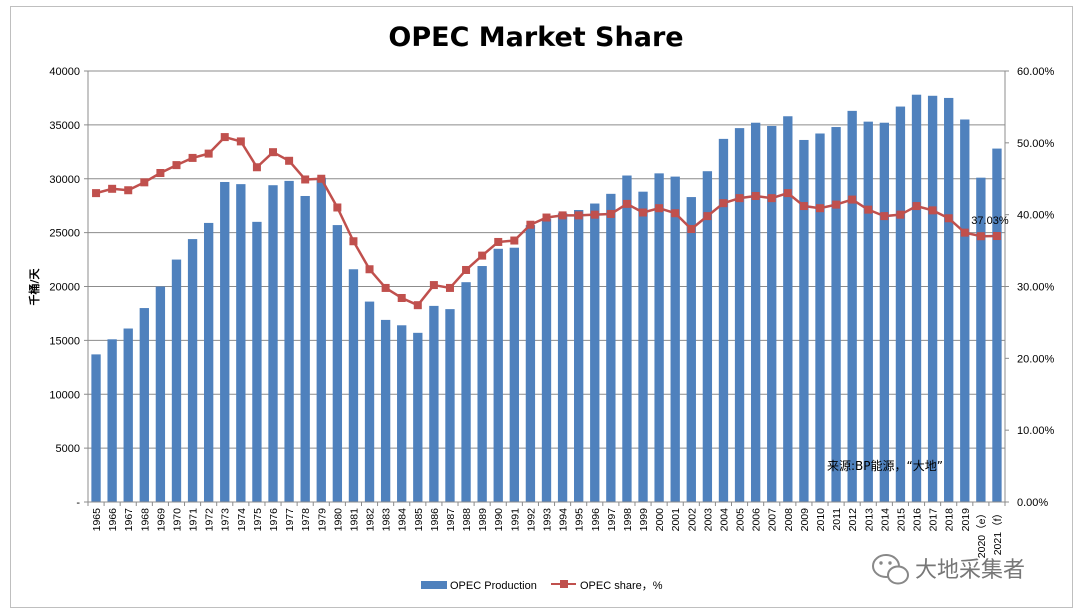 This screenshot has height=614, width=1080. I want to click on y-tick-label: 15000, so click(64, 341).